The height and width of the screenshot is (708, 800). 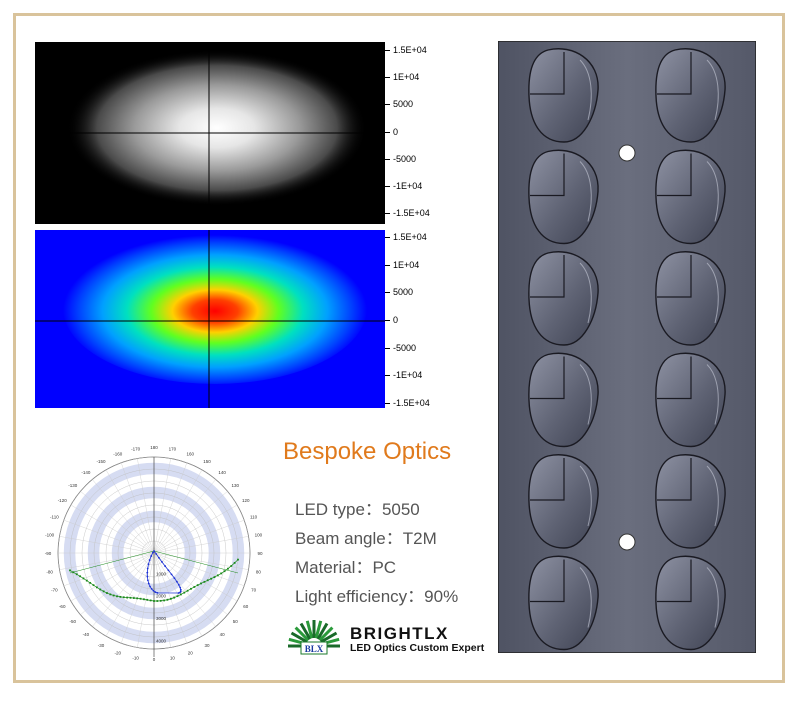 What do you see at coordinates (259, 571) in the screenshot?
I see `polar-angle-label: 80` at bounding box center [259, 571].